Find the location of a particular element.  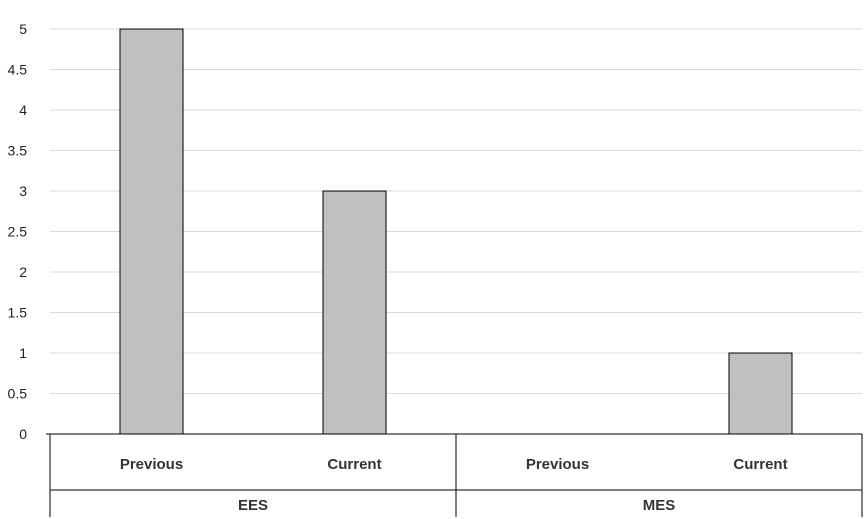

y-tick-label: 2 is located at coordinates (23, 272).